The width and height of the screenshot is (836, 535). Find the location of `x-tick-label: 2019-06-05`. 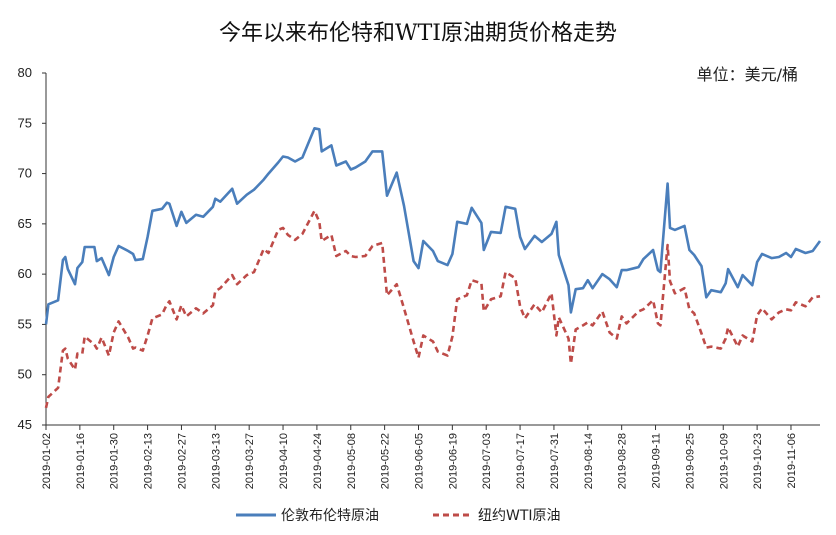

x-tick-label: 2019-06-05 is located at coordinates (419, 461).